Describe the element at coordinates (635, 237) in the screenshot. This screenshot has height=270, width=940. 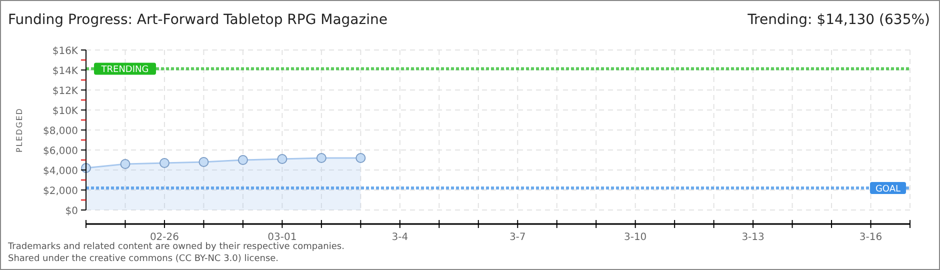
I see `x-tick-label: 3-10` at that location.